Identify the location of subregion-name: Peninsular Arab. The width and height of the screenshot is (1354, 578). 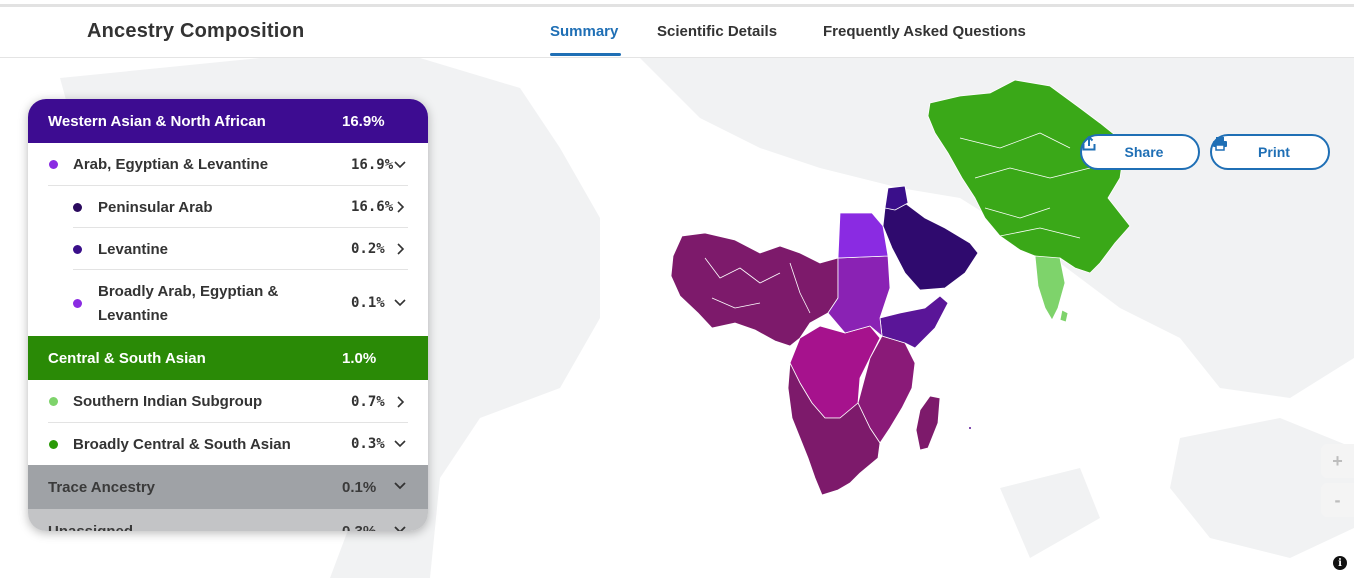
(155, 207).